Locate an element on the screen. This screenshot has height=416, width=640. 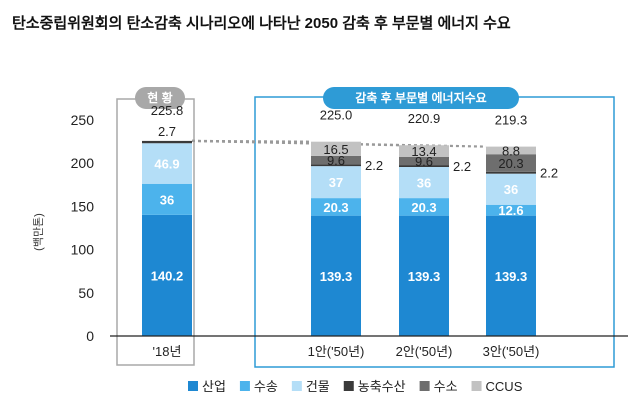
legend-label: CCUS is located at coordinates (504, 386).